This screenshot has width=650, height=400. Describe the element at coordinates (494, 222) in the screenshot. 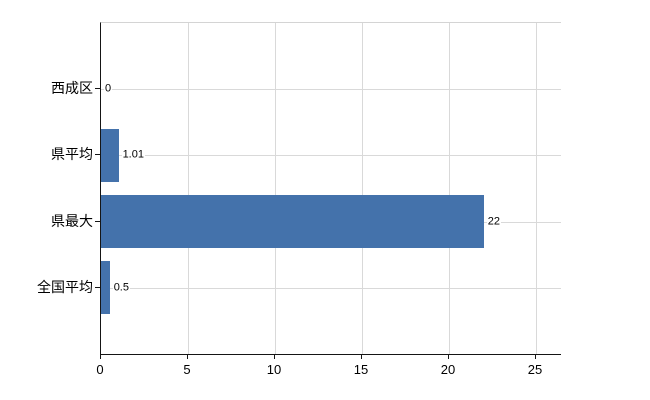

I see `bar-value-label: 22` at that location.